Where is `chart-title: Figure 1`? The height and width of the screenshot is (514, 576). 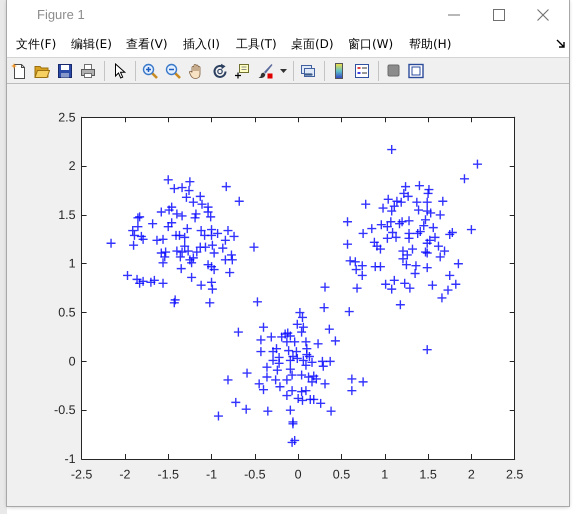
chart-title: Figure 1 is located at coordinates (61, 15).